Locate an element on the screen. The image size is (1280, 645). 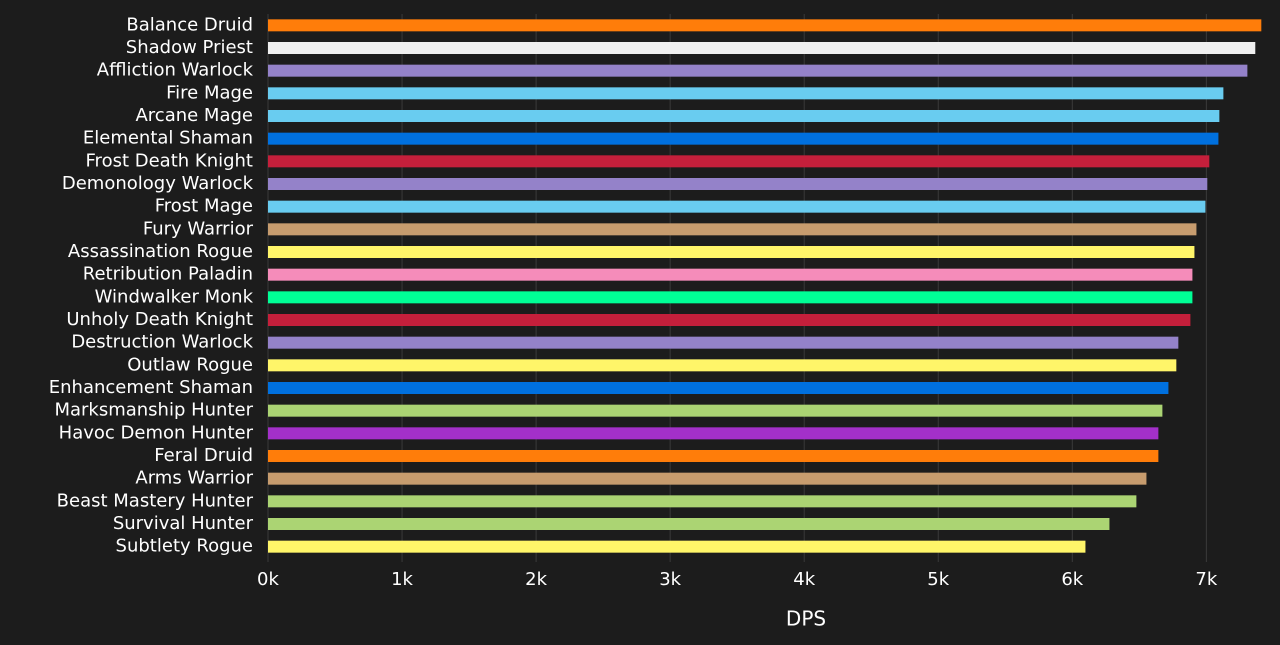
y-tick-label: Unholy Death Knight is located at coordinates (159, 319).